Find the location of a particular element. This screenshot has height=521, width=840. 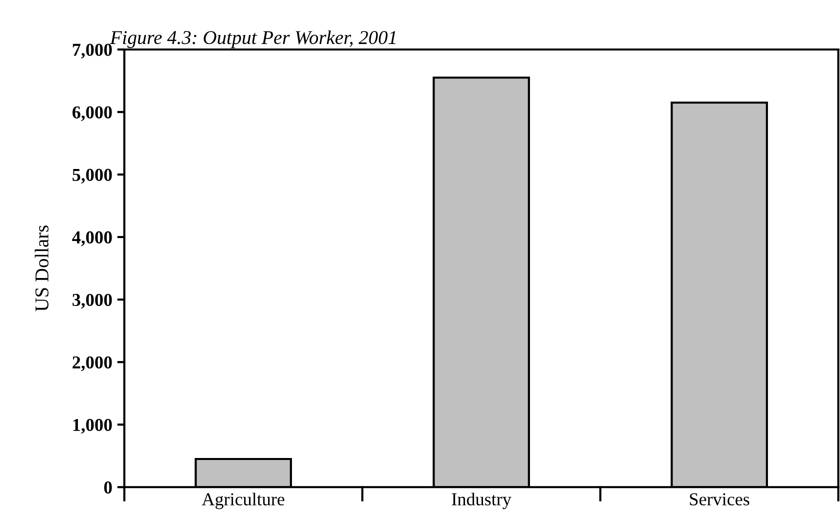

x-tick-label: Industry is located at coordinates (482, 501).